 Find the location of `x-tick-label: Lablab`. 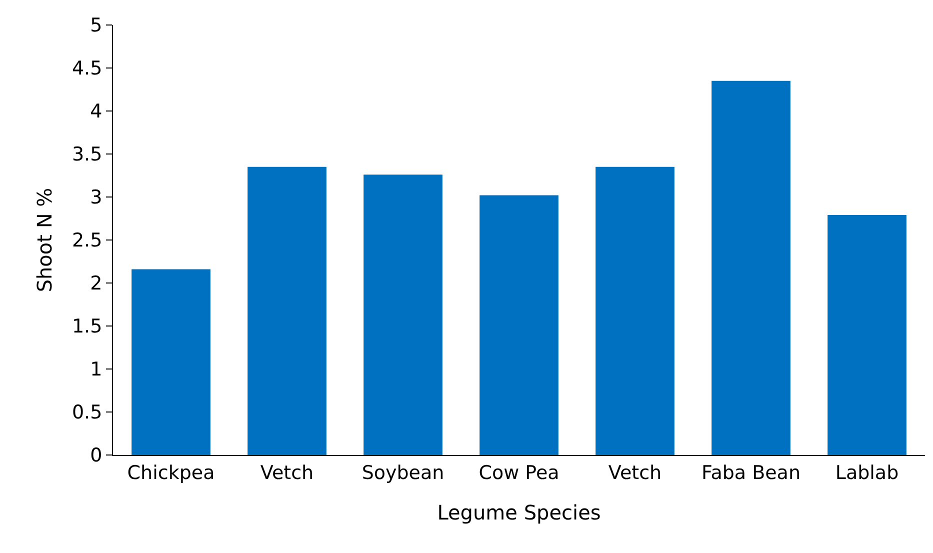

x-tick-label: Lablab is located at coordinates (867, 473).